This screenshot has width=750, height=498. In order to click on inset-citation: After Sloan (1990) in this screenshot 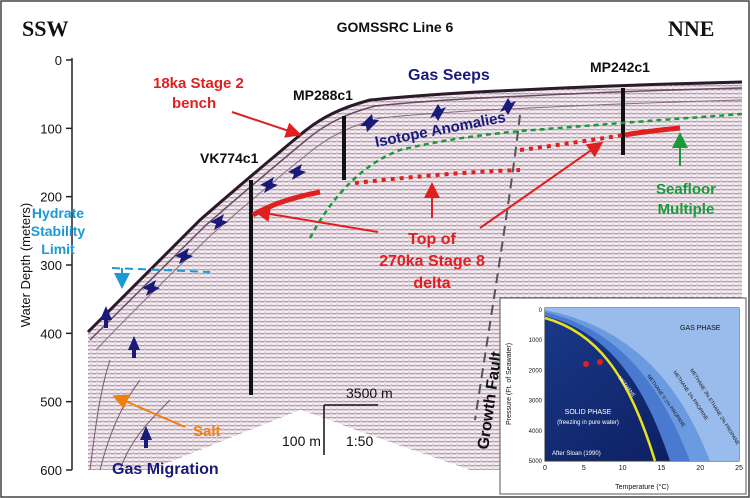, I will do `click(576, 454)`.